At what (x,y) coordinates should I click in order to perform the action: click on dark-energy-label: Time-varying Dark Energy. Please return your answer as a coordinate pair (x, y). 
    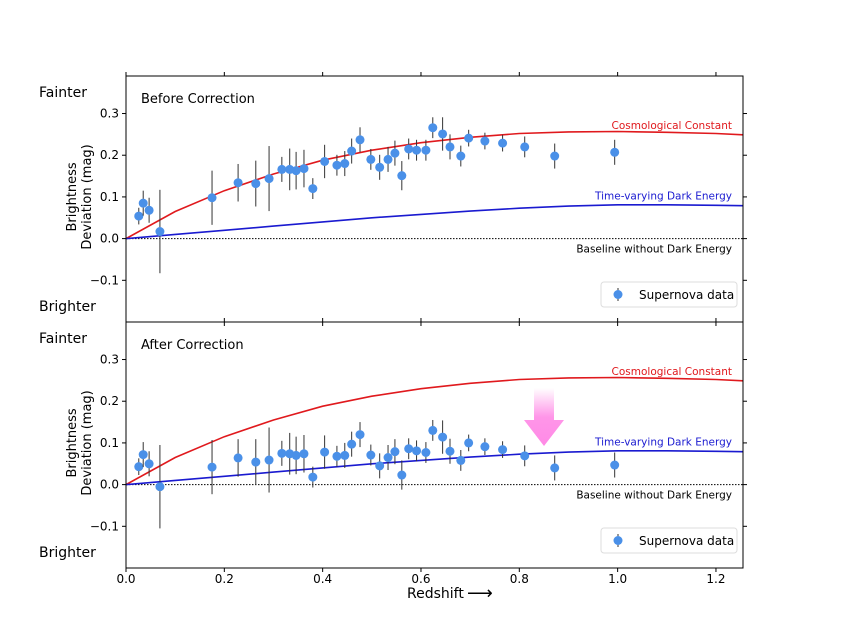
    Looking at the image, I should click on (663, 443).